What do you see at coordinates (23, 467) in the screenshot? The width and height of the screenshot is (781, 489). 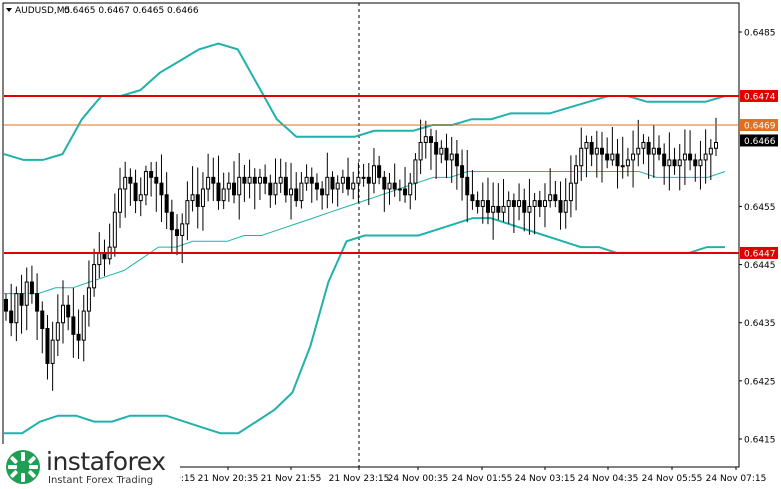 I see `instaforex-logo-icon` at bounding box center [23, 467].